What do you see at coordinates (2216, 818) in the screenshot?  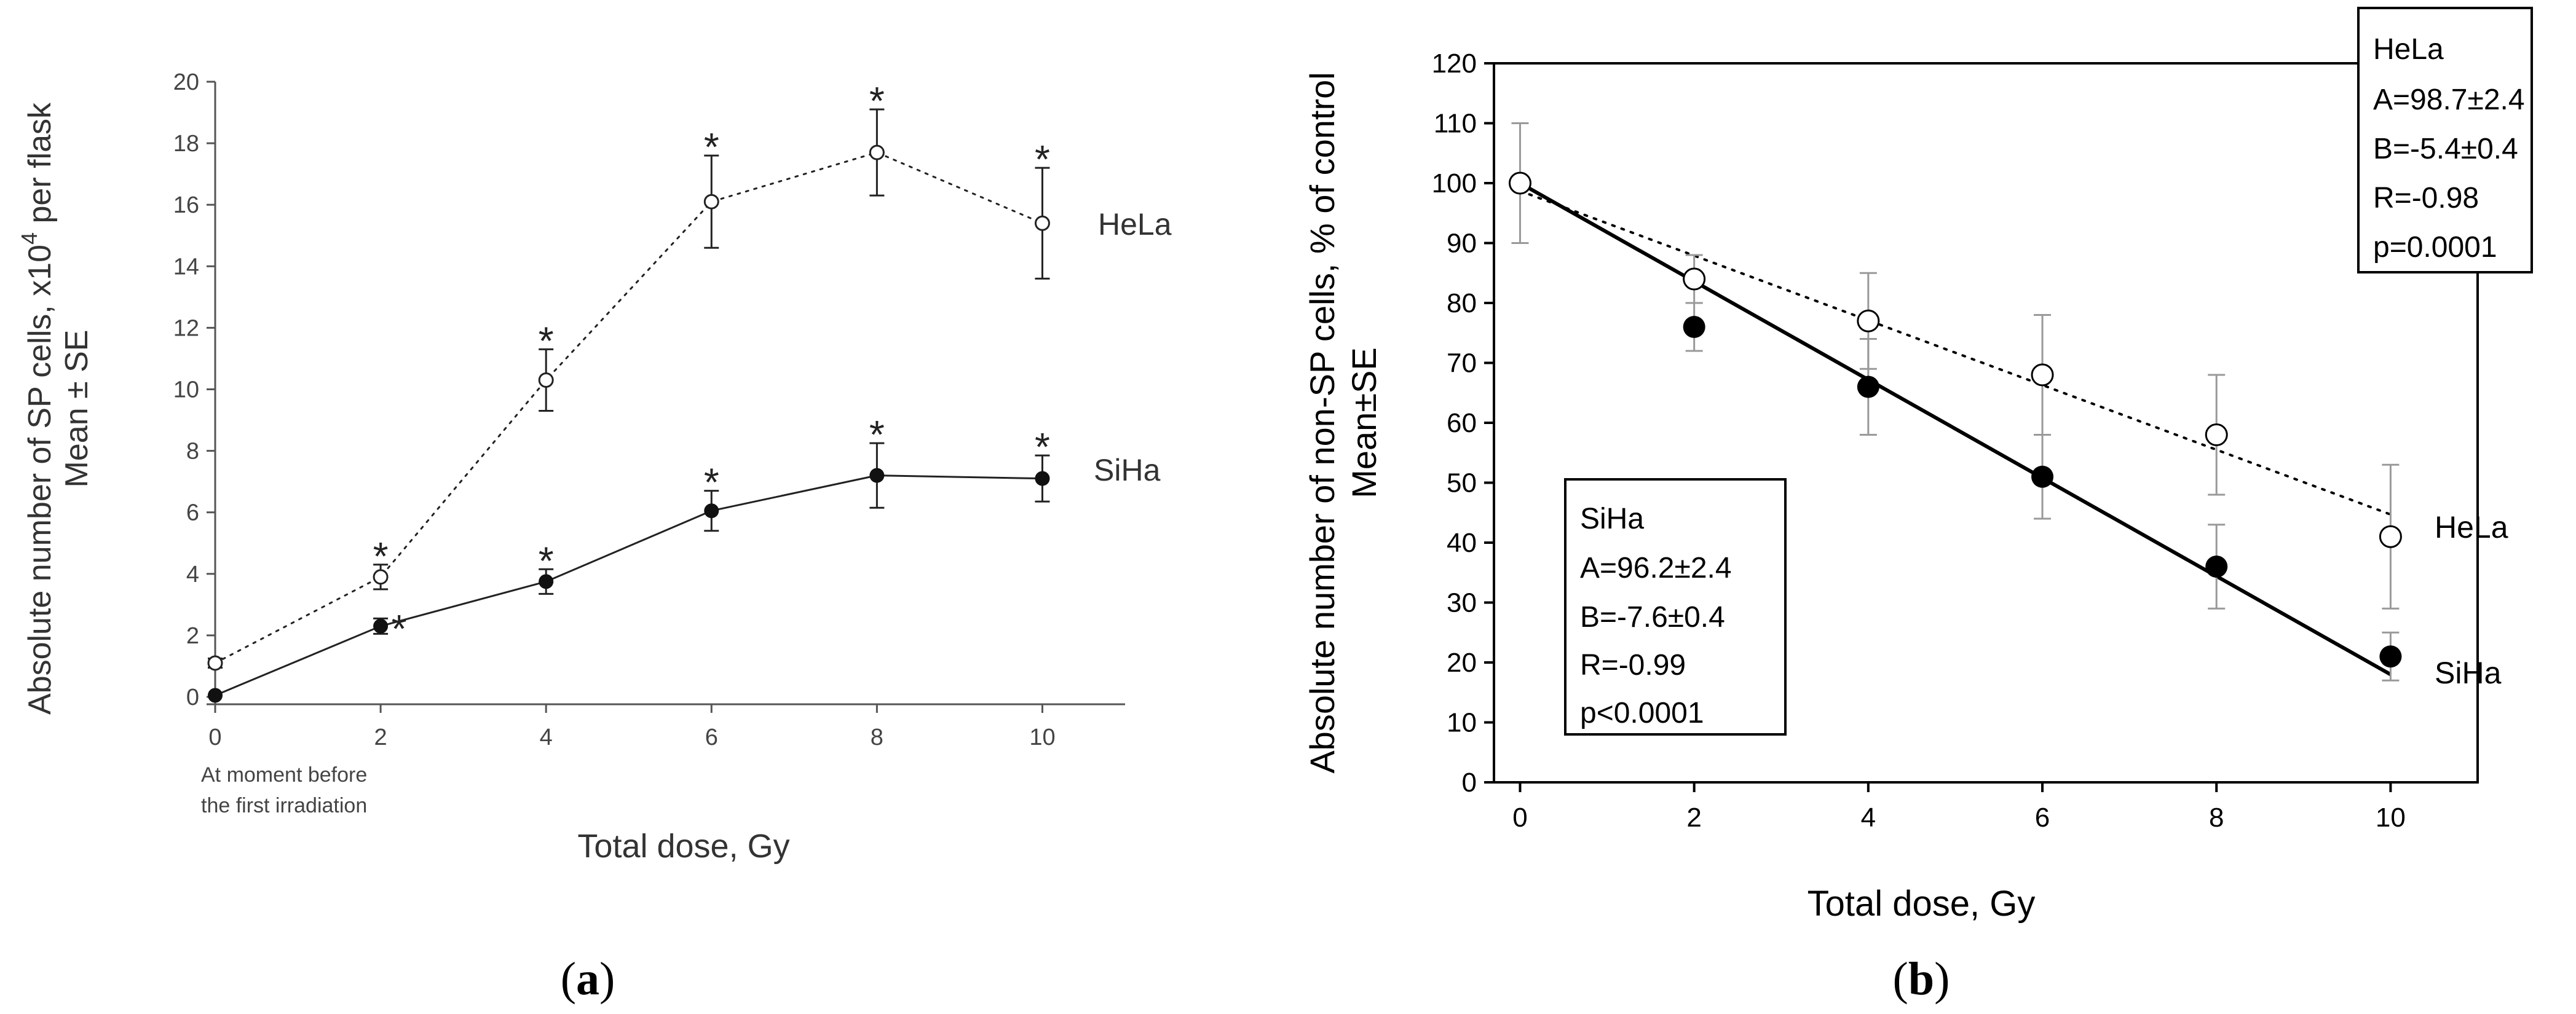 I see `b-x-tick-label: 8` at bounding box center [2216, 818].